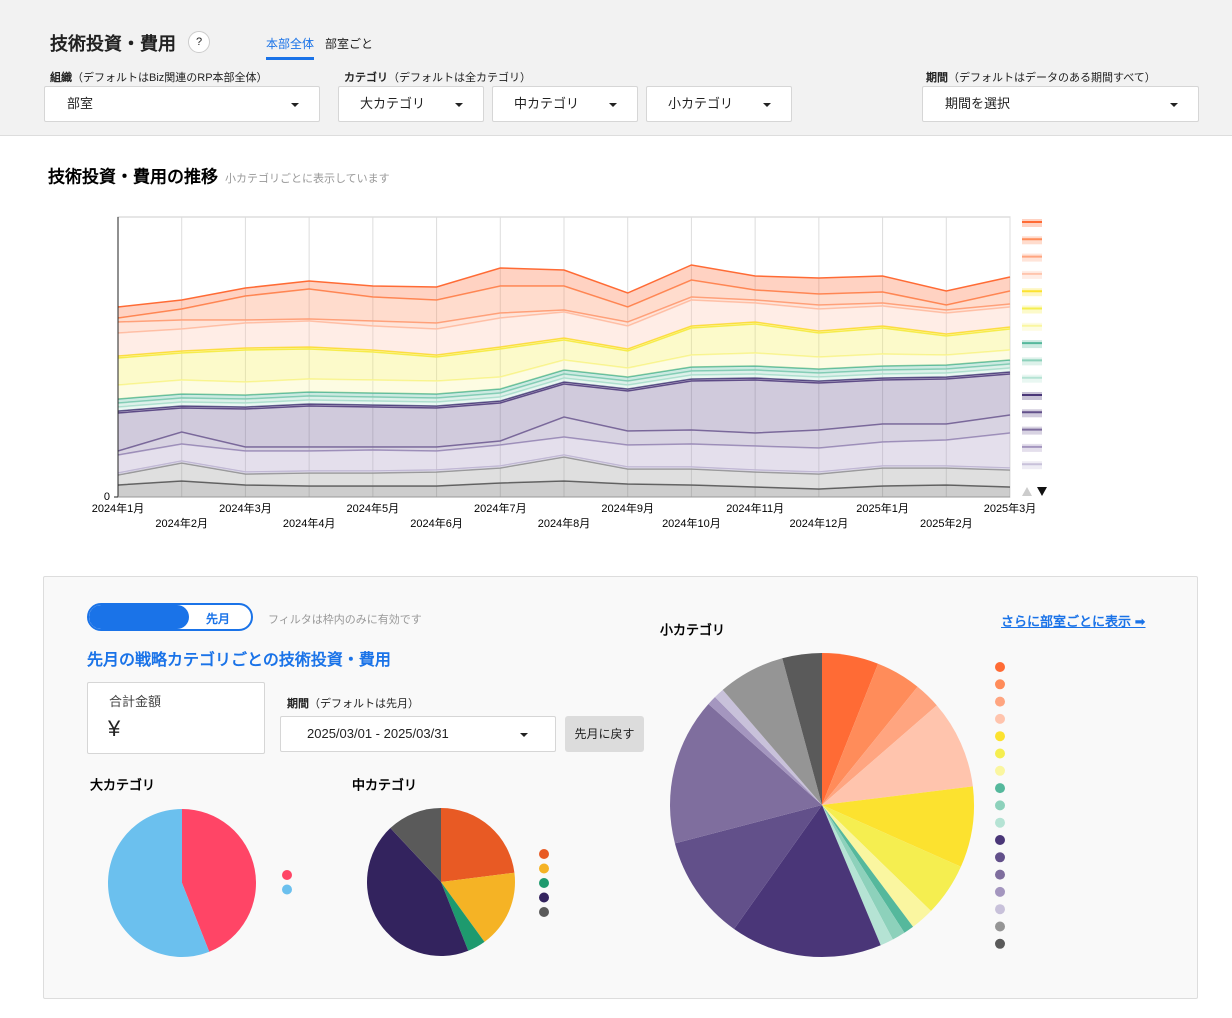 This screenshot has width=1232, height=1018. I want to click on total-box, so click(176, 718).